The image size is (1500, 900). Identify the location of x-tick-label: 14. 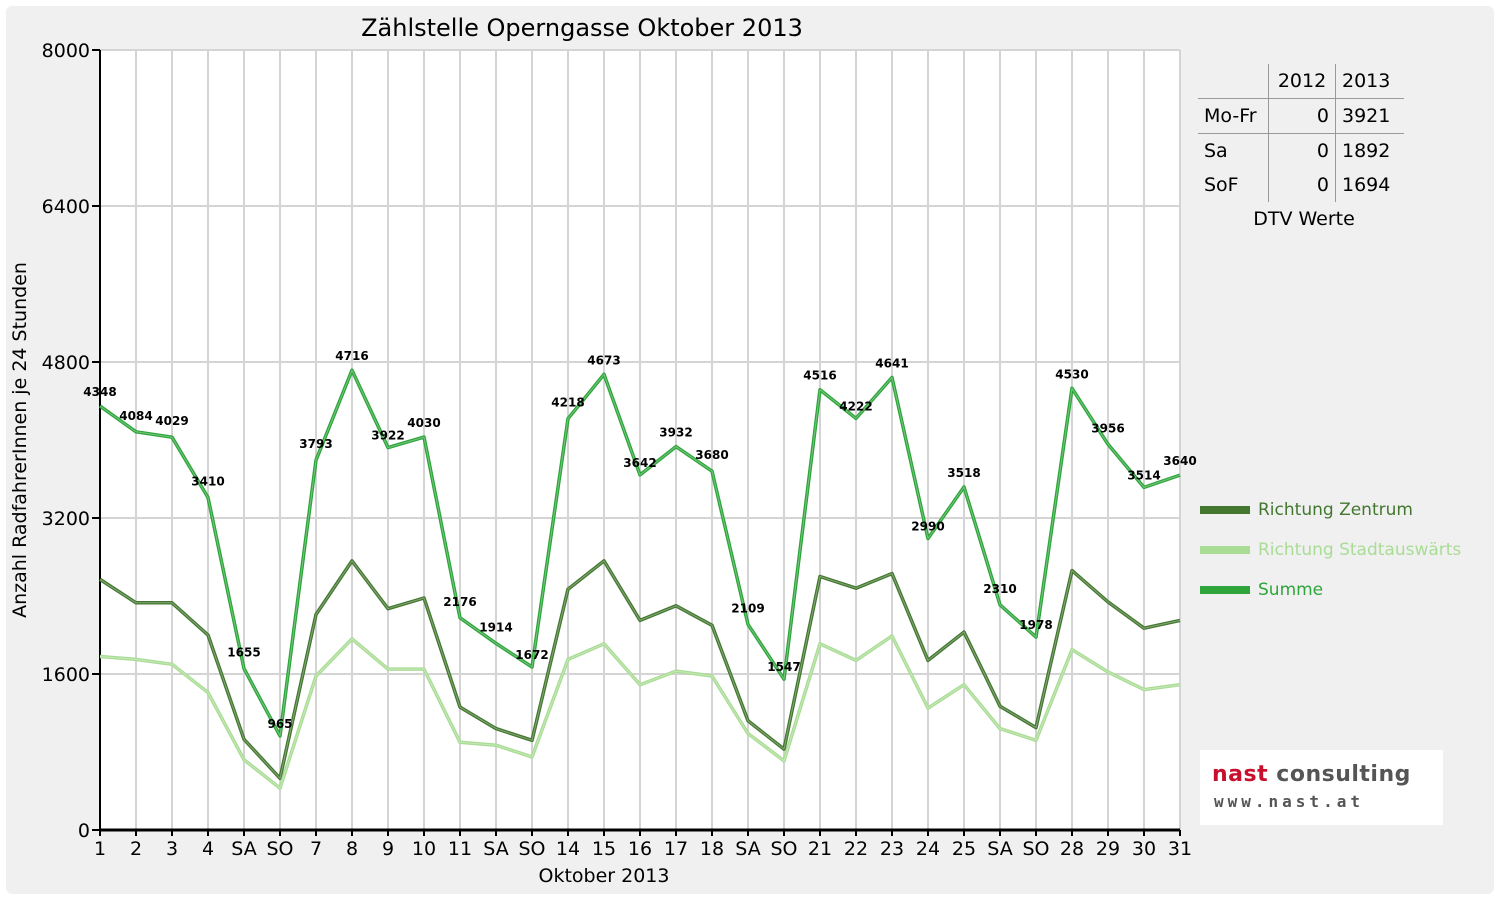
(568, 849).